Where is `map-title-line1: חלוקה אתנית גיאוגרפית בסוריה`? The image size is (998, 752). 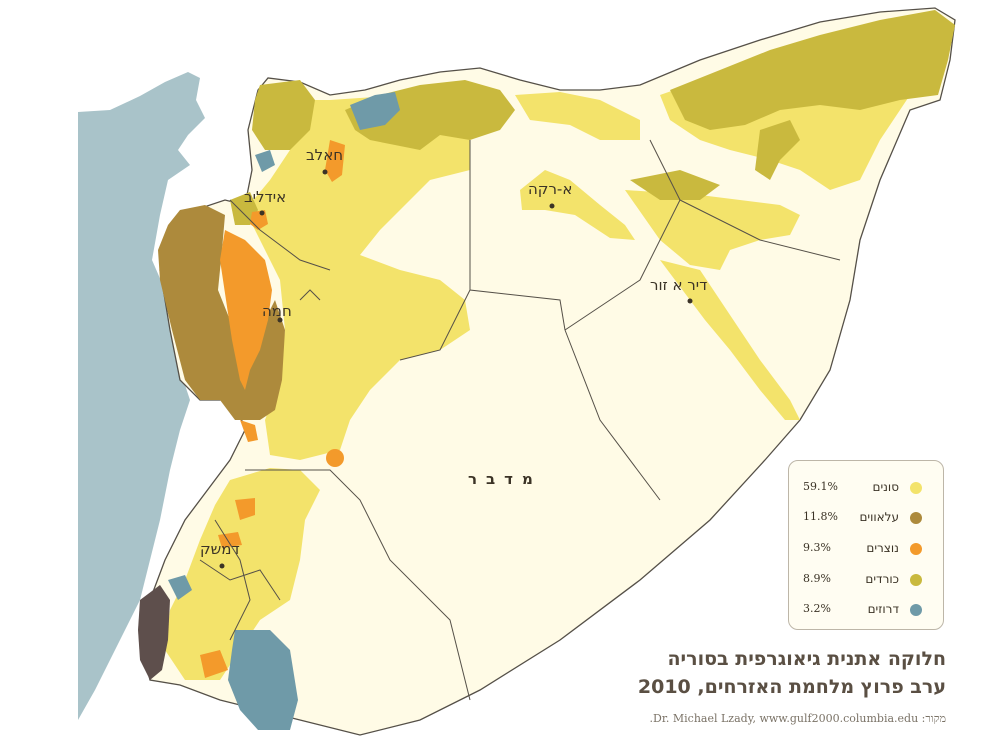
map-title-line1: חלוקה אתנית גיאוגרפית בסוריה is located at coordinates (807, 659).